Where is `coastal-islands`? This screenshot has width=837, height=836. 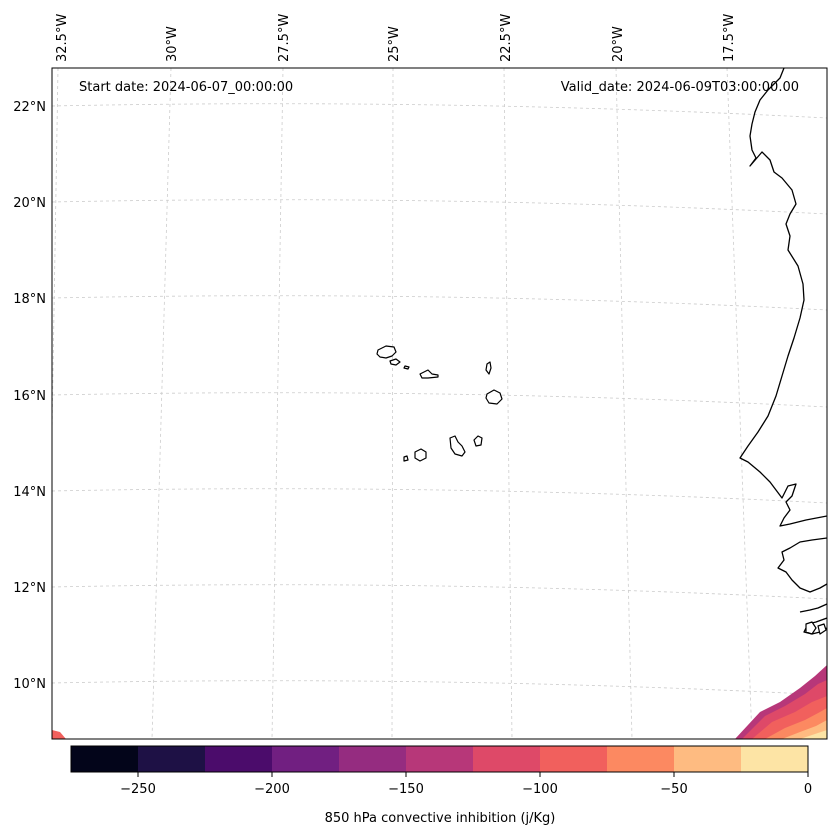 coastal-islands is located at coordinates (816, 628).